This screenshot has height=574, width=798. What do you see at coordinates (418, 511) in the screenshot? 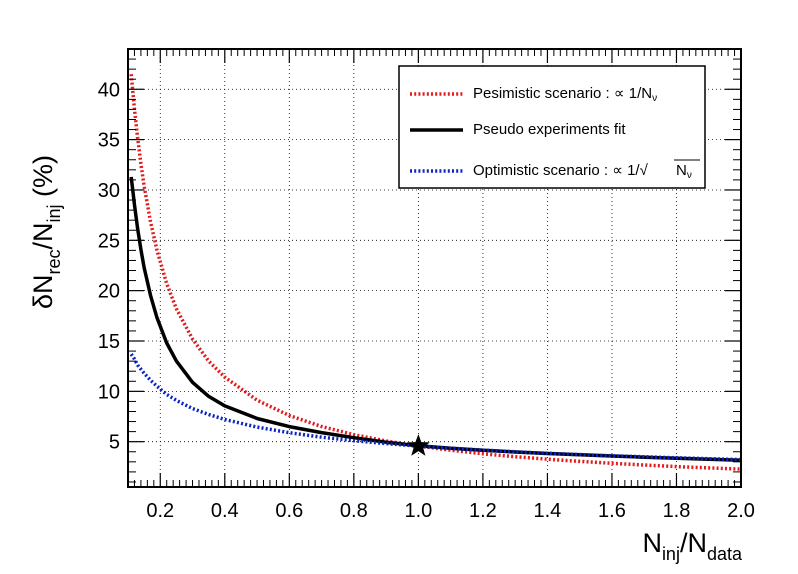
I see `x-tick-label: 1.0` at bounding box center [418, 511].